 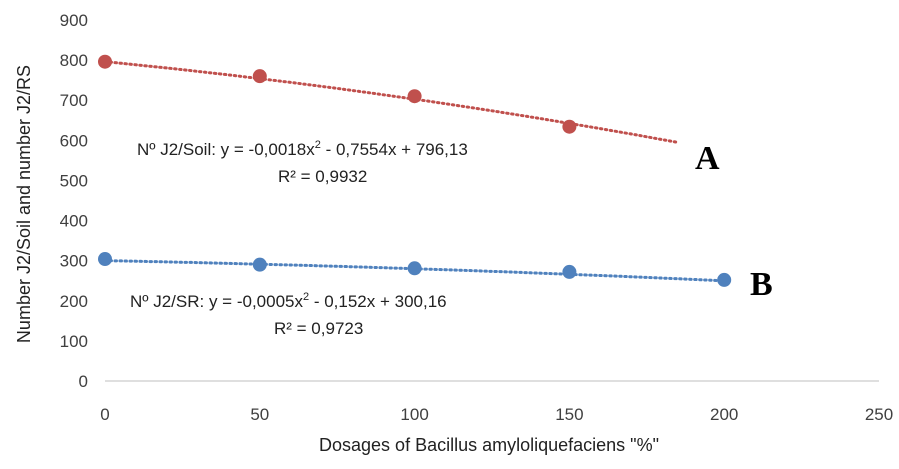 What do you see at coordinates (318, 145) in the screenshot?
I see `equation-a-exponent: 2` at bounding box center [318, 145].